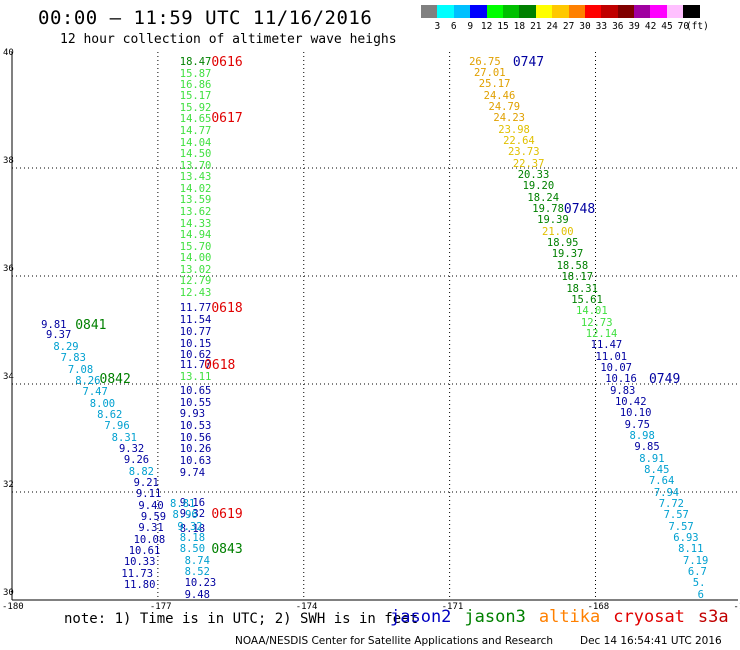  Describe the element at coordinates (195, 460) in the screenshot. I see `wave-height-value: 10.63` at that location.